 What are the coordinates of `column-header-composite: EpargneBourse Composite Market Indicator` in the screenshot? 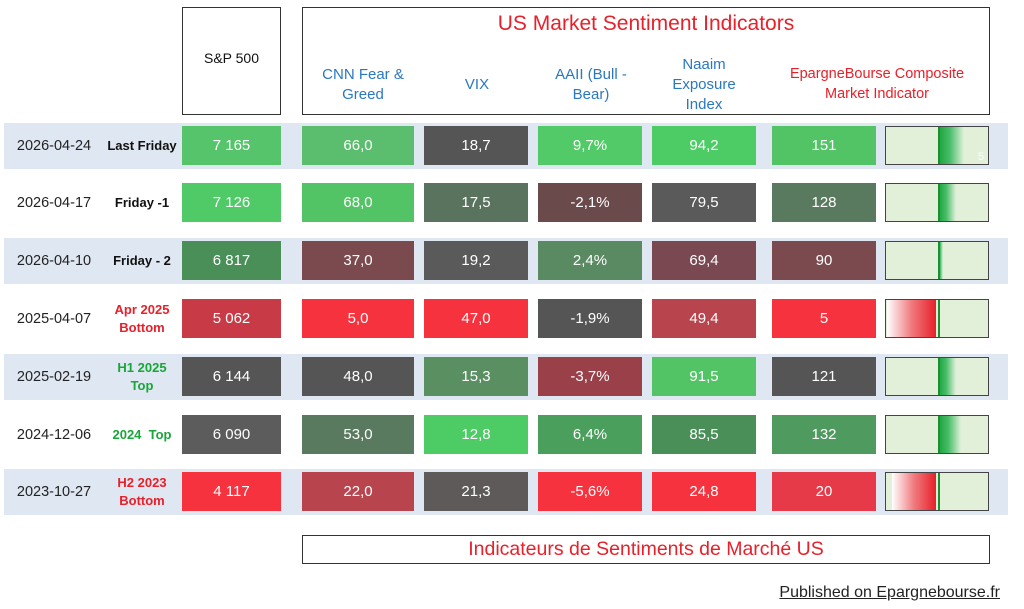 It's located at (877, 84).